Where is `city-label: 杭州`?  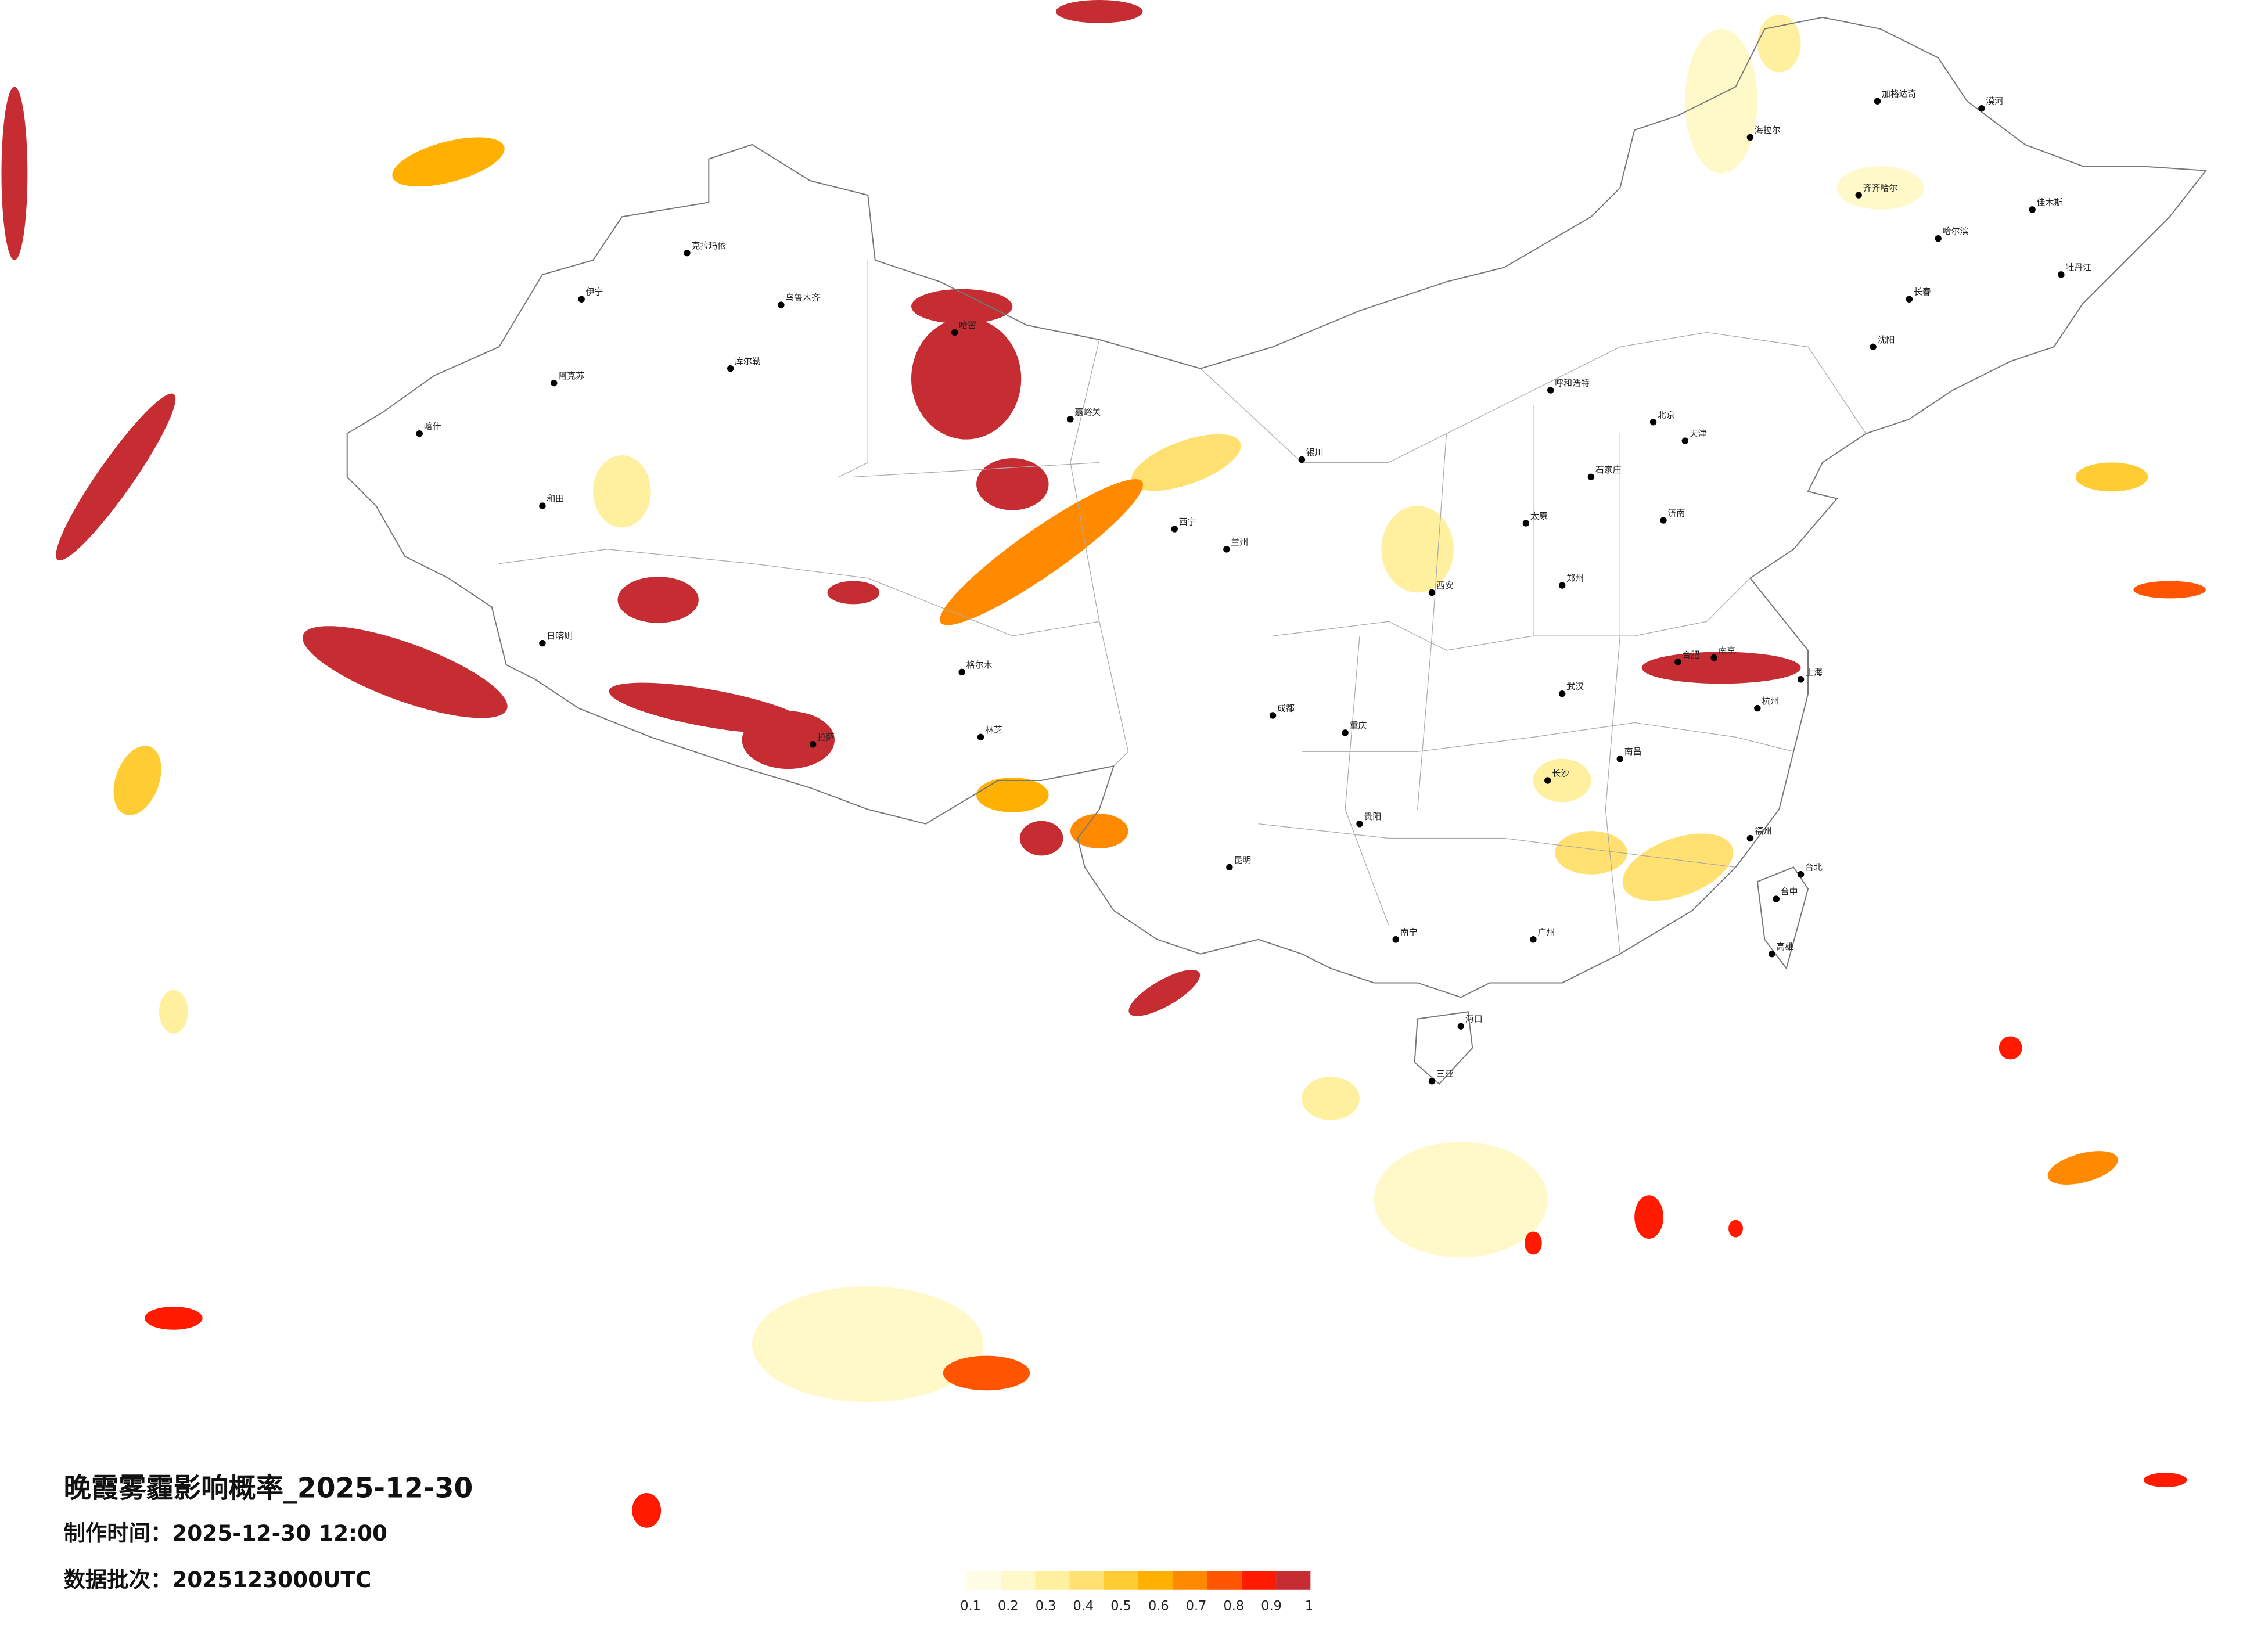 city-label: 杭州 is located at coordinates (1770, 701).